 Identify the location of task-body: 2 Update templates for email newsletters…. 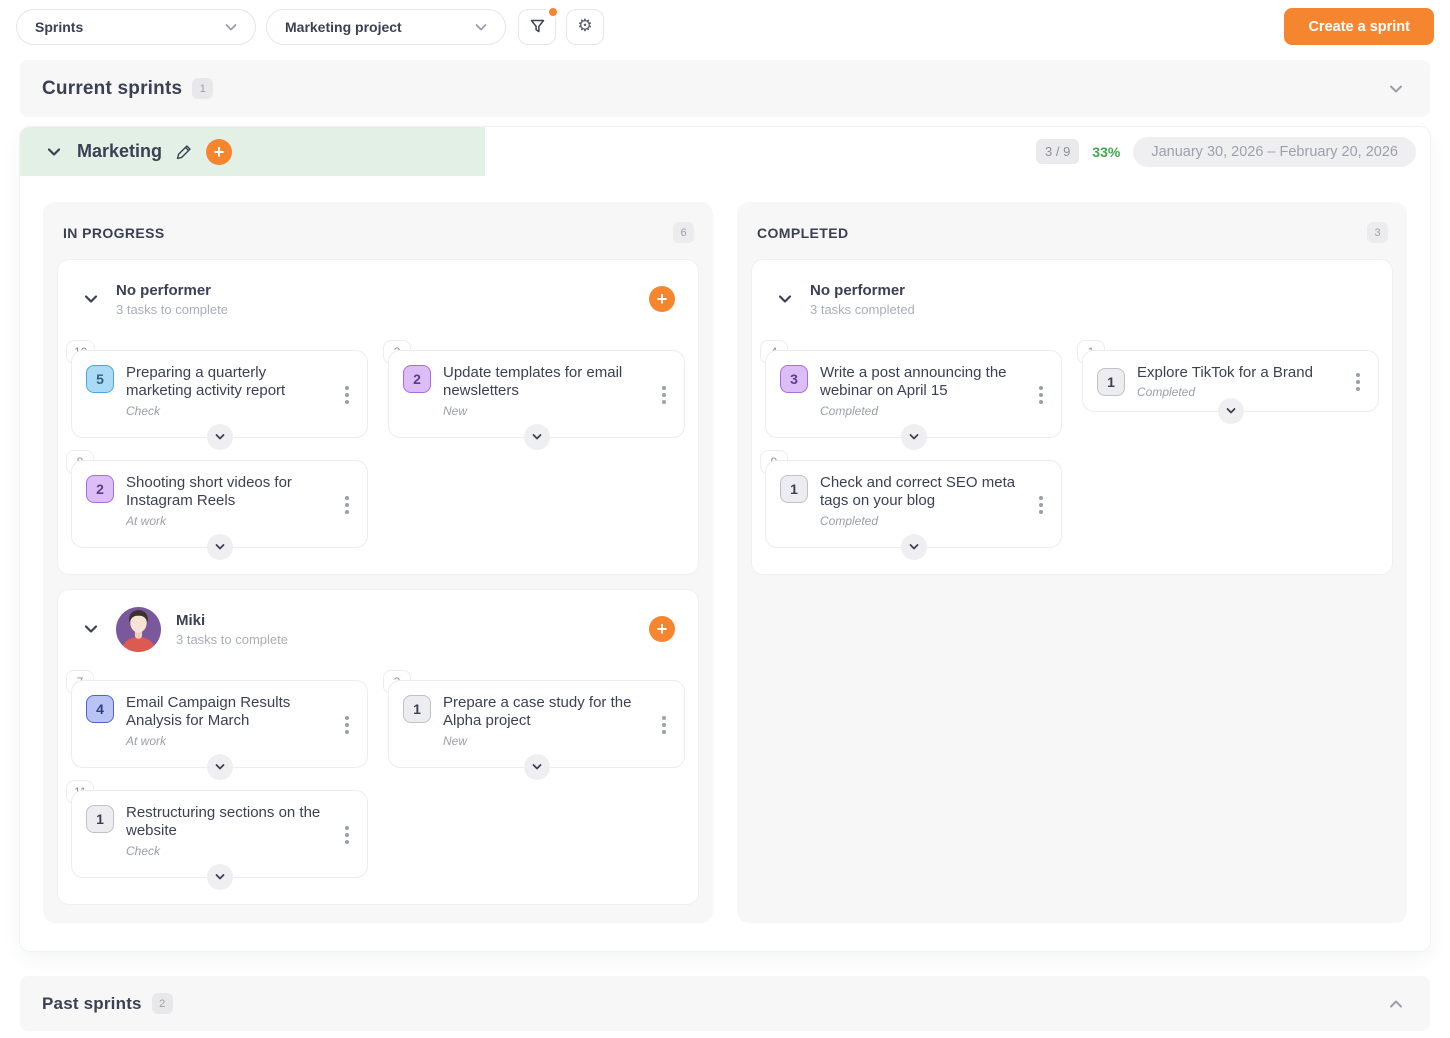
(536, 400).